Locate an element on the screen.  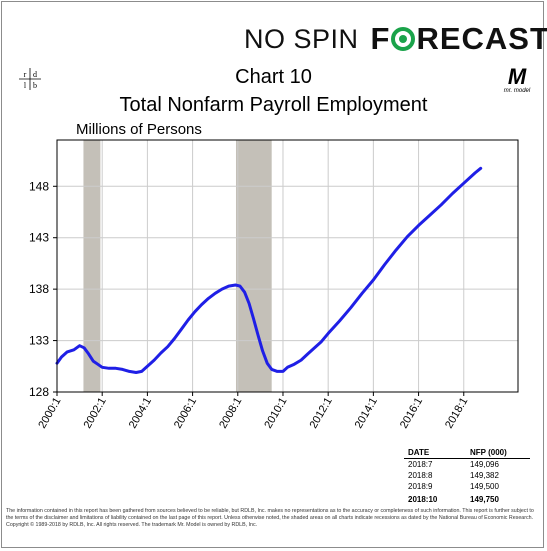
table-row: 2018:7 149,096 is located at coordinates (453, 464).